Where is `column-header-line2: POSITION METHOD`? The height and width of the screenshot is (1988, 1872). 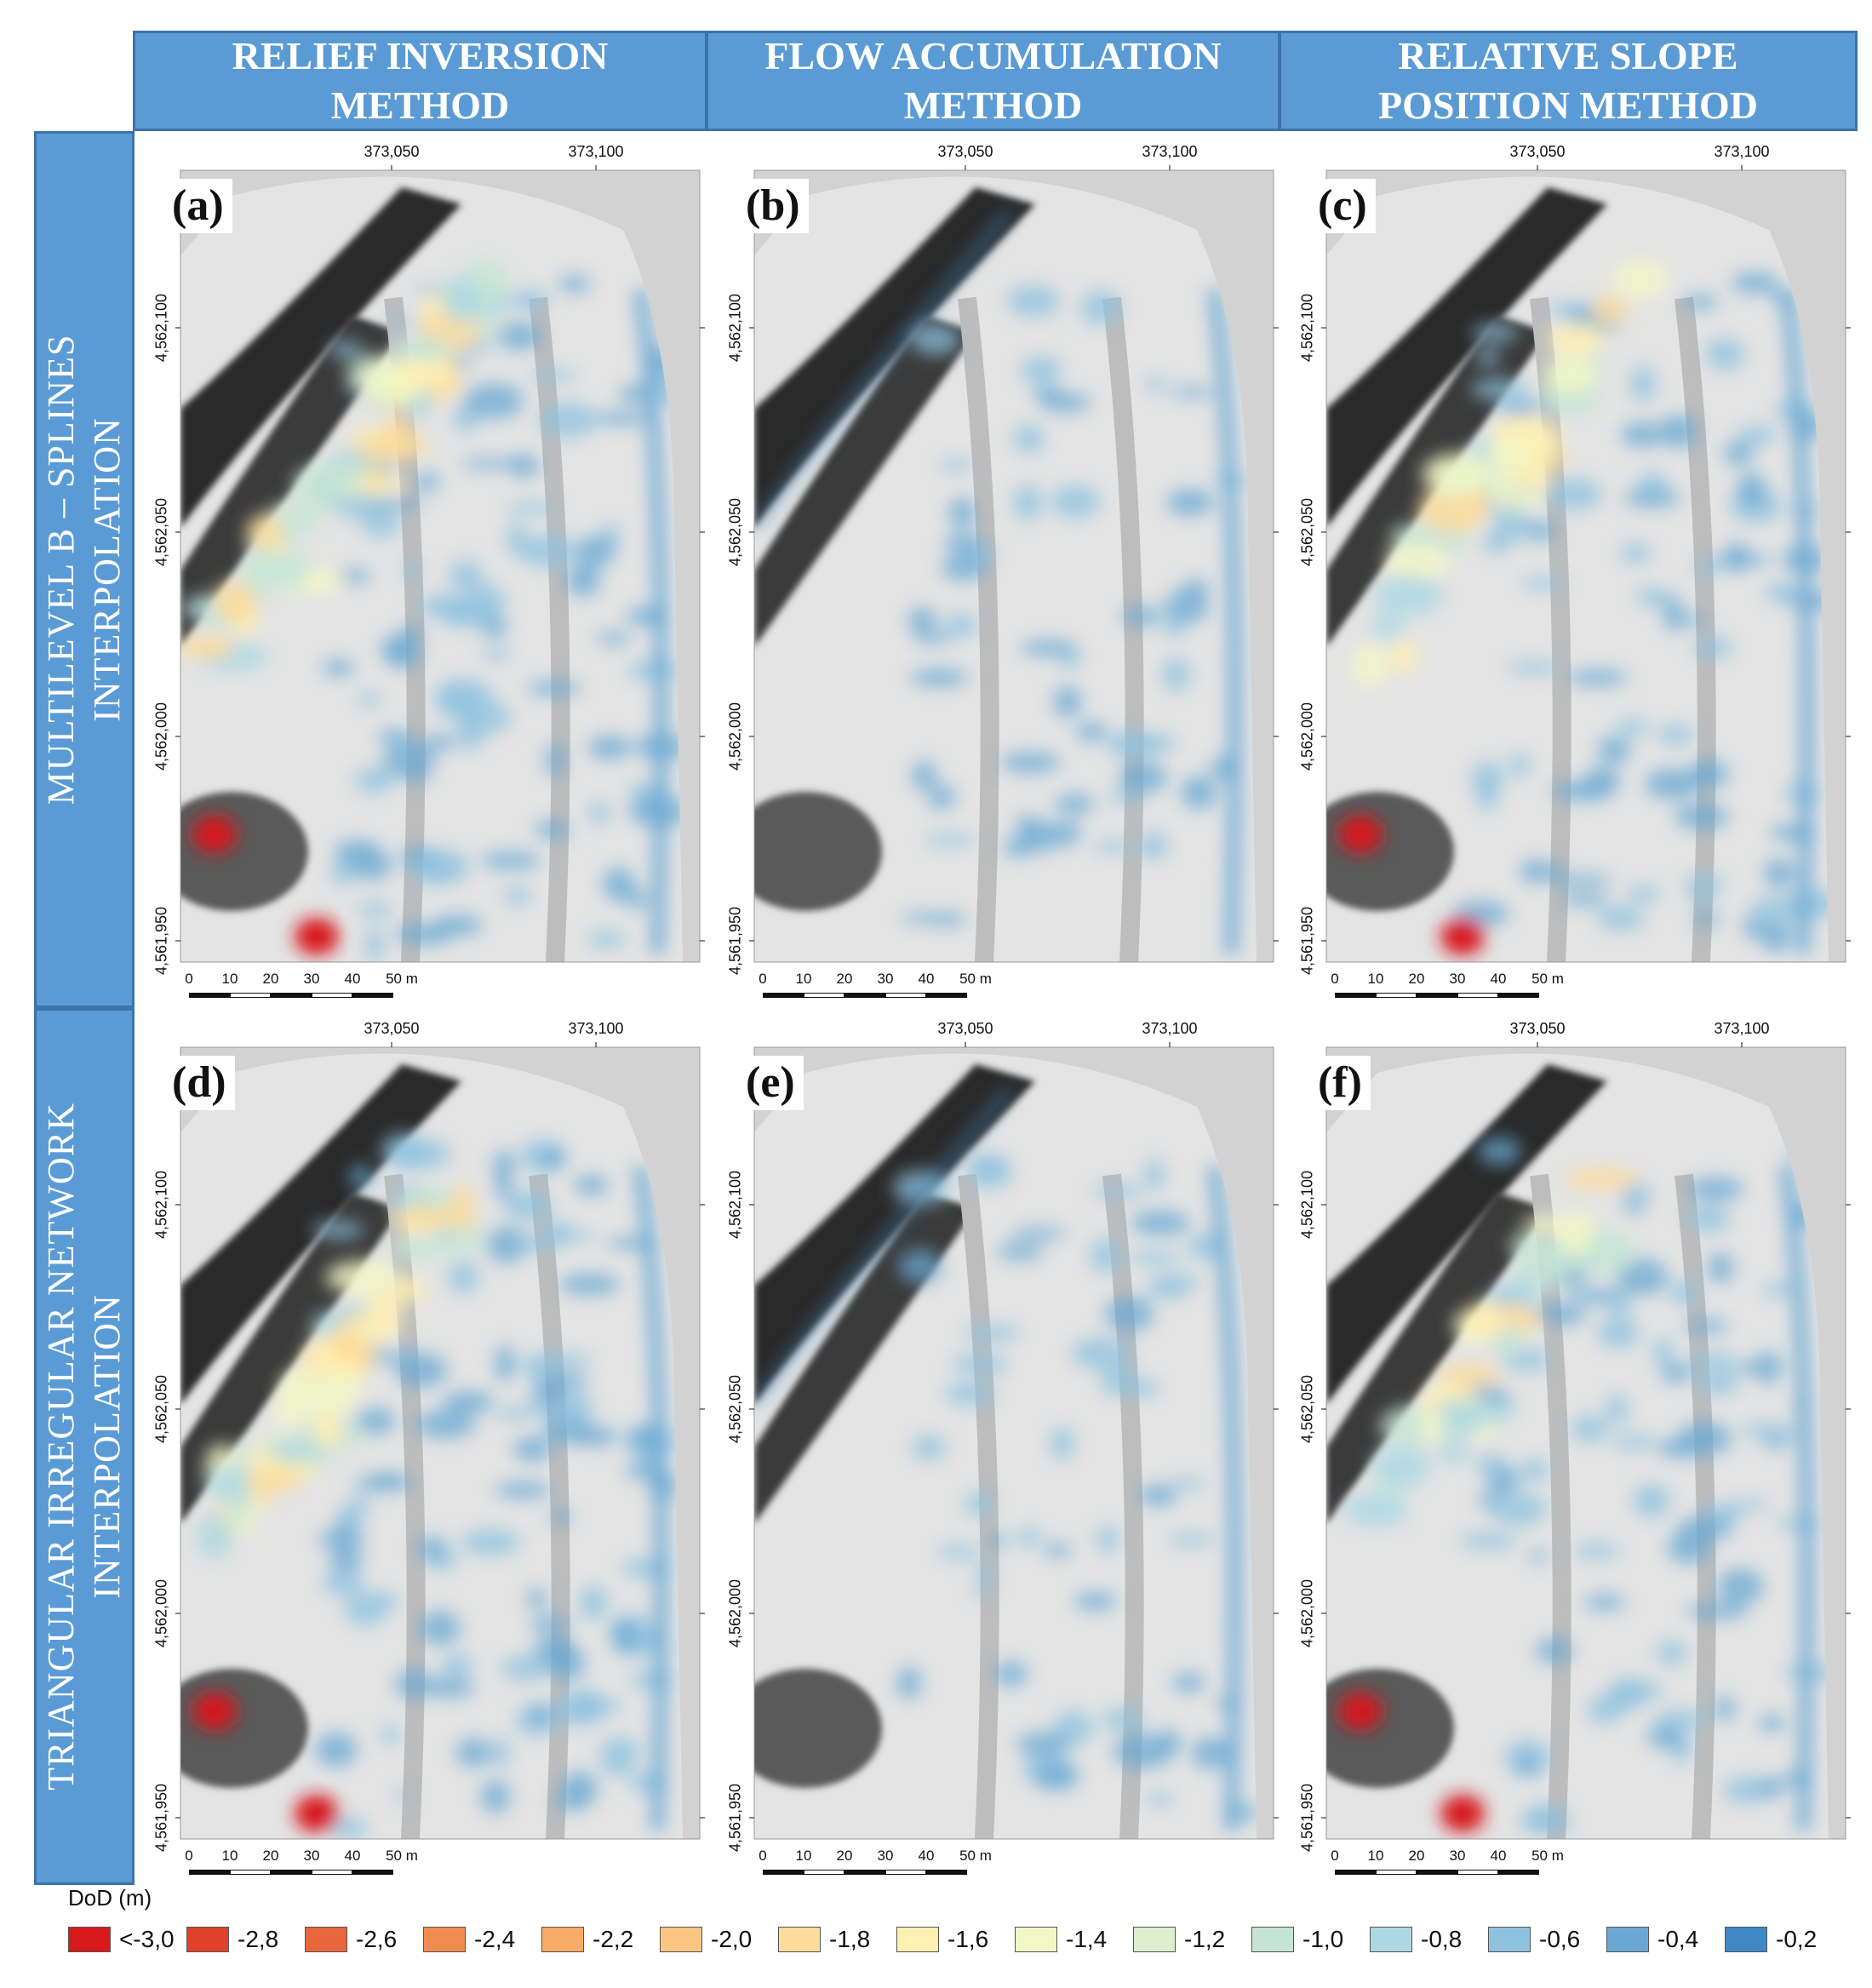
column-header-line2: POSITION METHOD is located at coordinates (1567, 105).